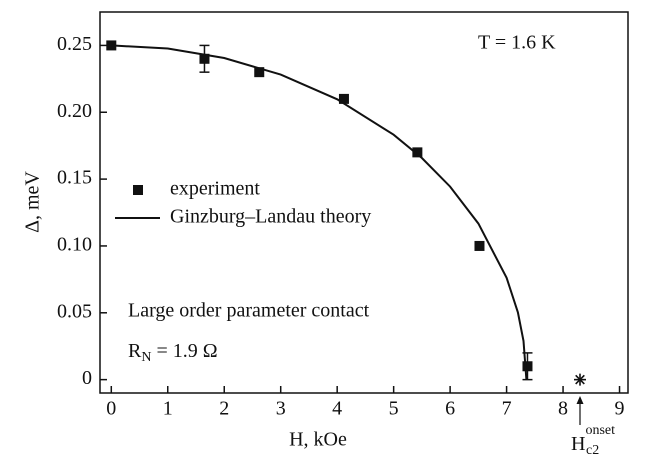 This screenshot has height=458, width=646. I want to click on onset-sub: c2, so click(592, 450).